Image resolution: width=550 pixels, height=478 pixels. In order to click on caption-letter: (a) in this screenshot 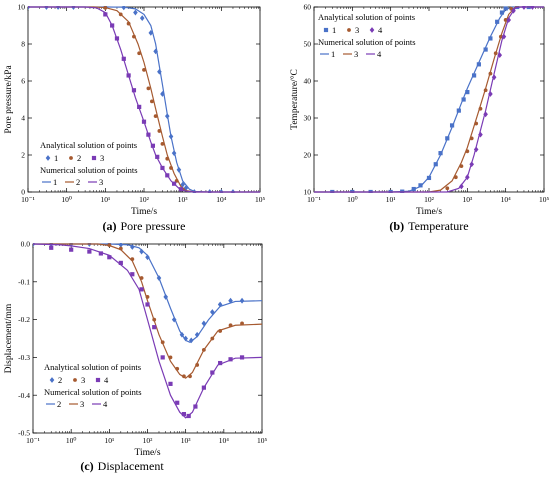, I will do `click(110, 226)`.